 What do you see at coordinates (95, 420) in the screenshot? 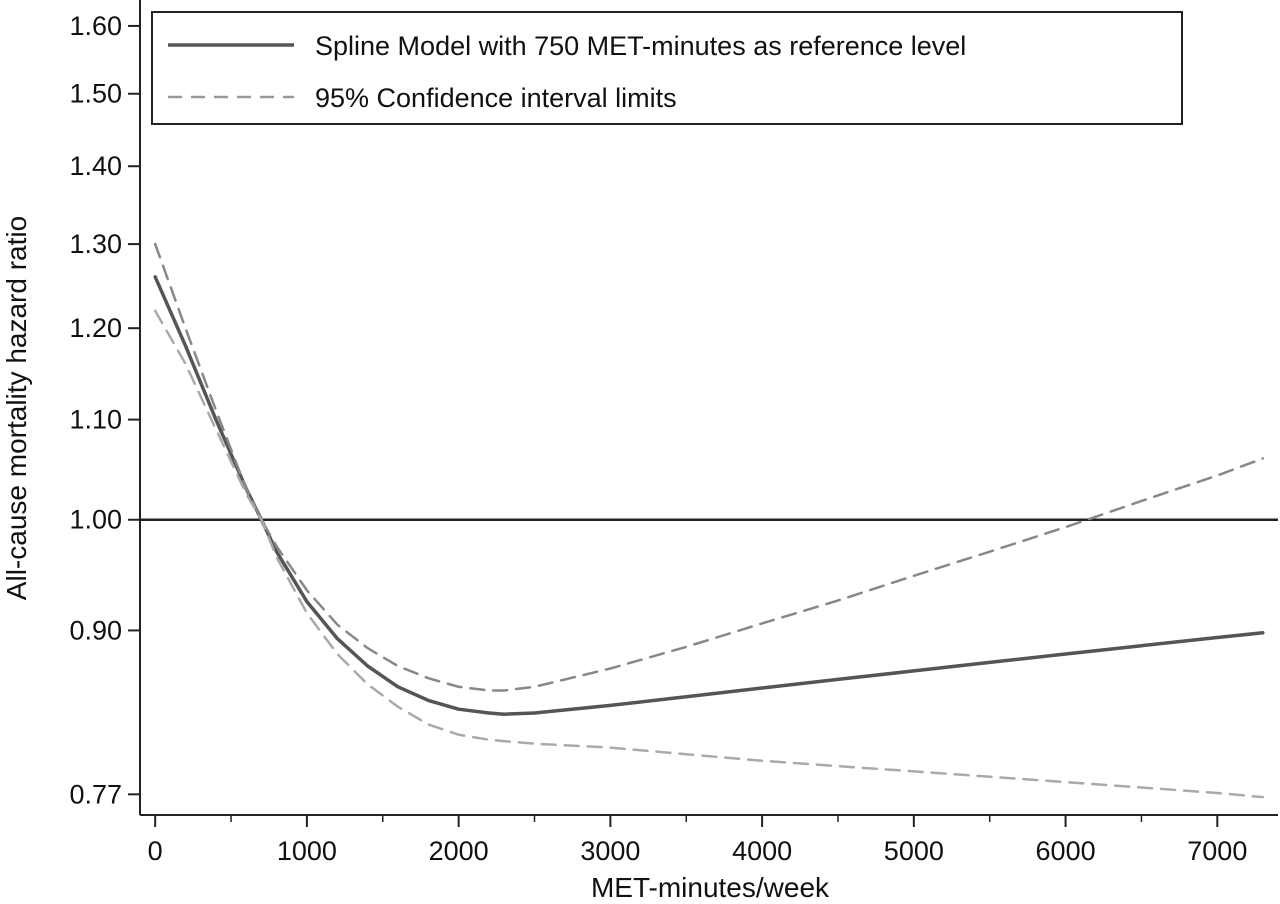
I see `y-tick-label: 1.10` at bounding box center [95, 420].